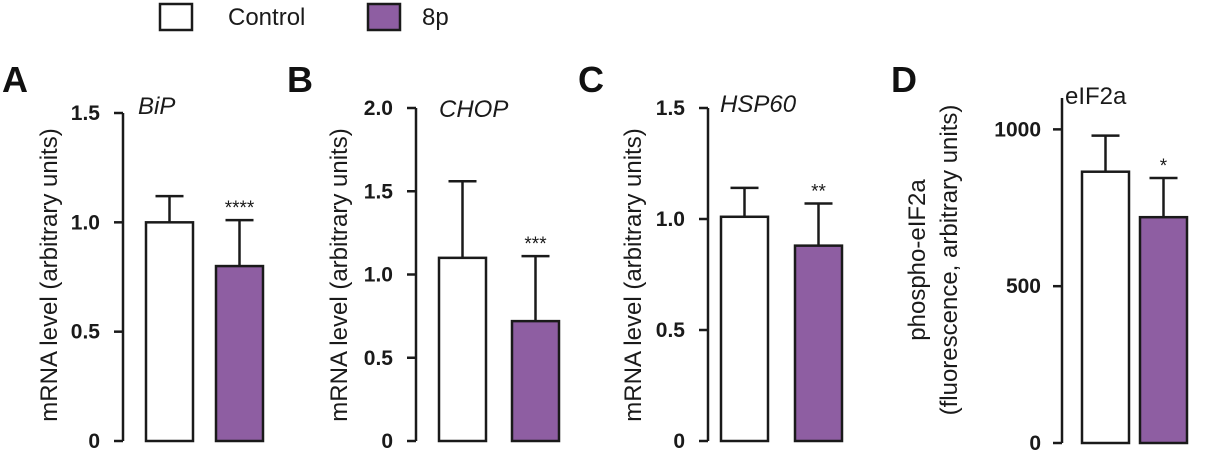  I want to click on legend: Control 8p, so click(303, 17).